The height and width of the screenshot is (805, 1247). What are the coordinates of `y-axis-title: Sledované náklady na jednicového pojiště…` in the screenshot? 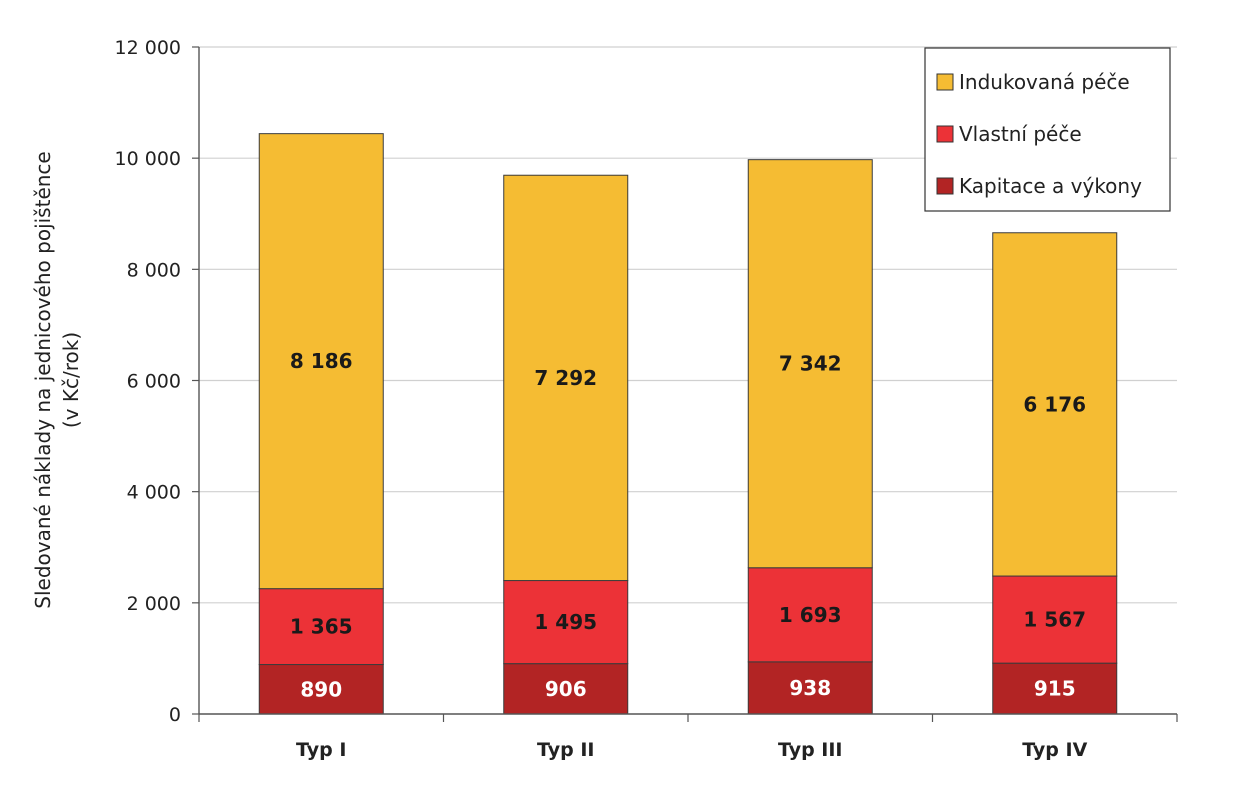 It's located at (43, 379).